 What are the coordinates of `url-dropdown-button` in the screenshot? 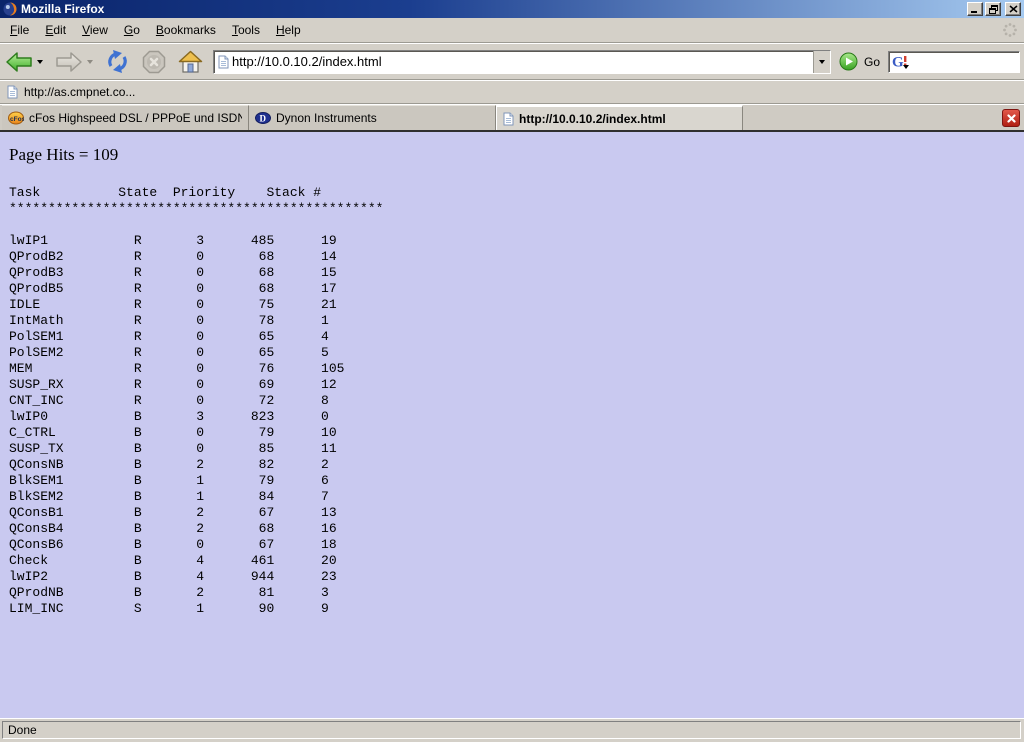 It's located at (821, 61).